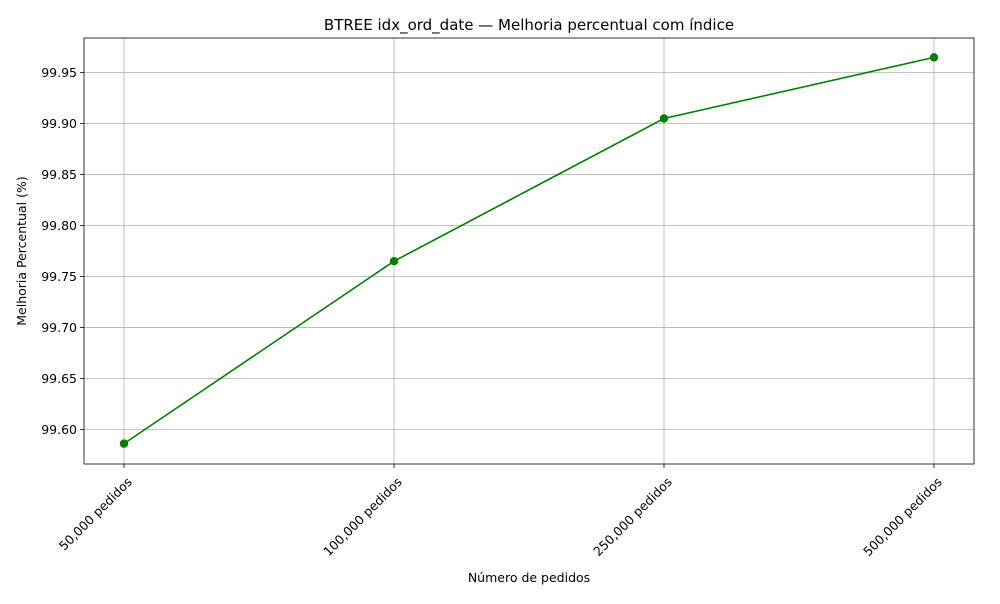 Image resolution: width=1000 pixels, height=604 pixels. Describe the element at coordinates (59, 276) in the screenshot. I see `y-tick-label: 99.75` at that location.